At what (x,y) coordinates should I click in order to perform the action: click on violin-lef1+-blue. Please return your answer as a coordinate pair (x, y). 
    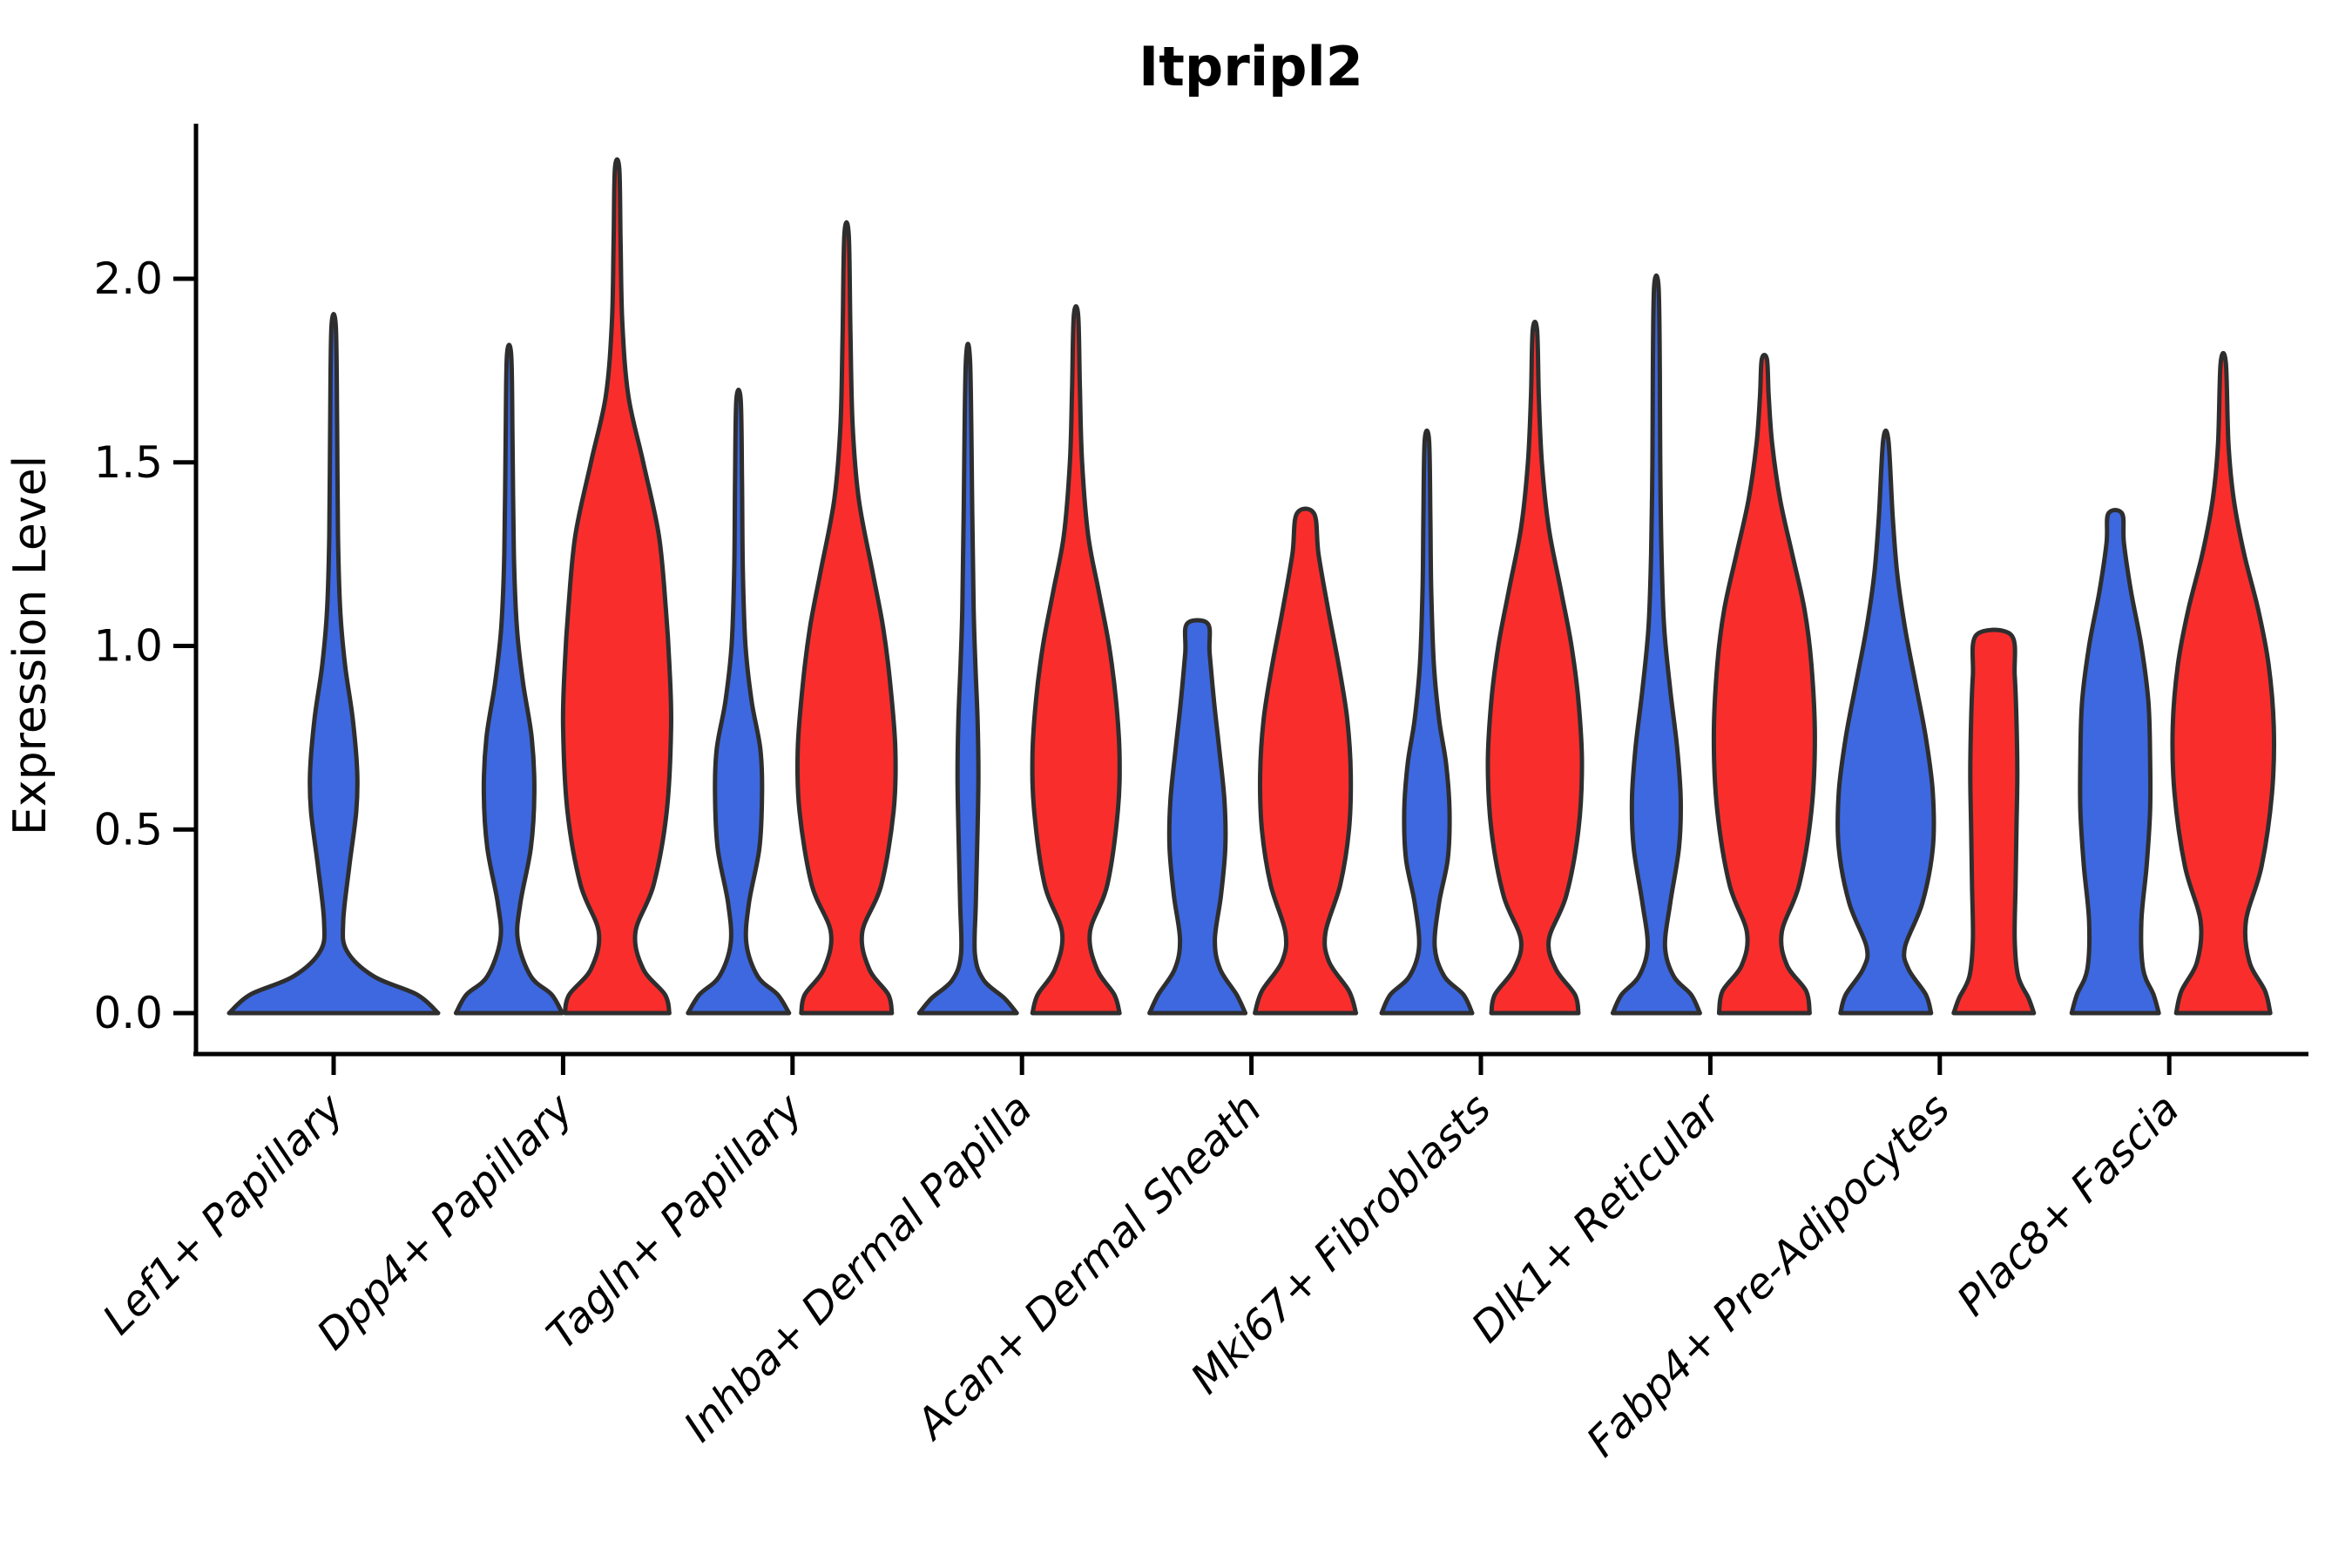
    Looking at the image, I should click on (334, 664).